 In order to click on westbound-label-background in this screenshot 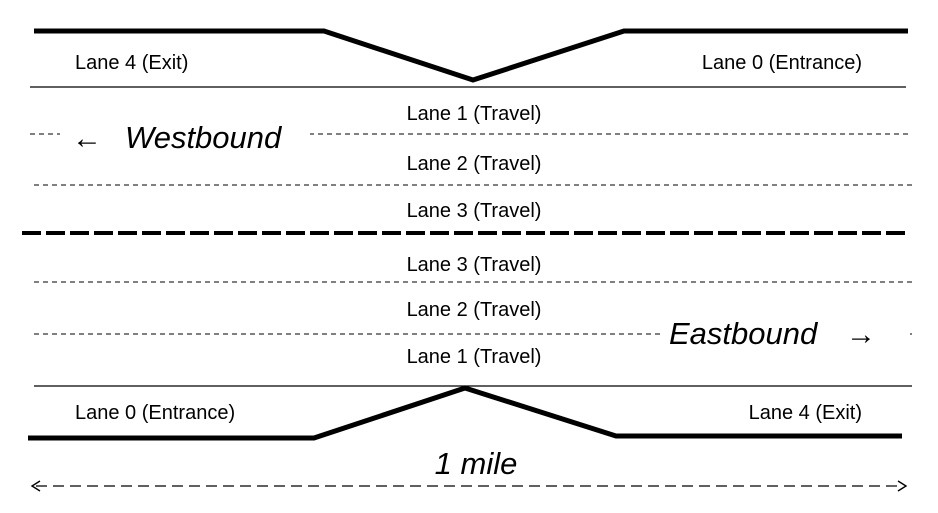, I will do `click(185, 134)`.